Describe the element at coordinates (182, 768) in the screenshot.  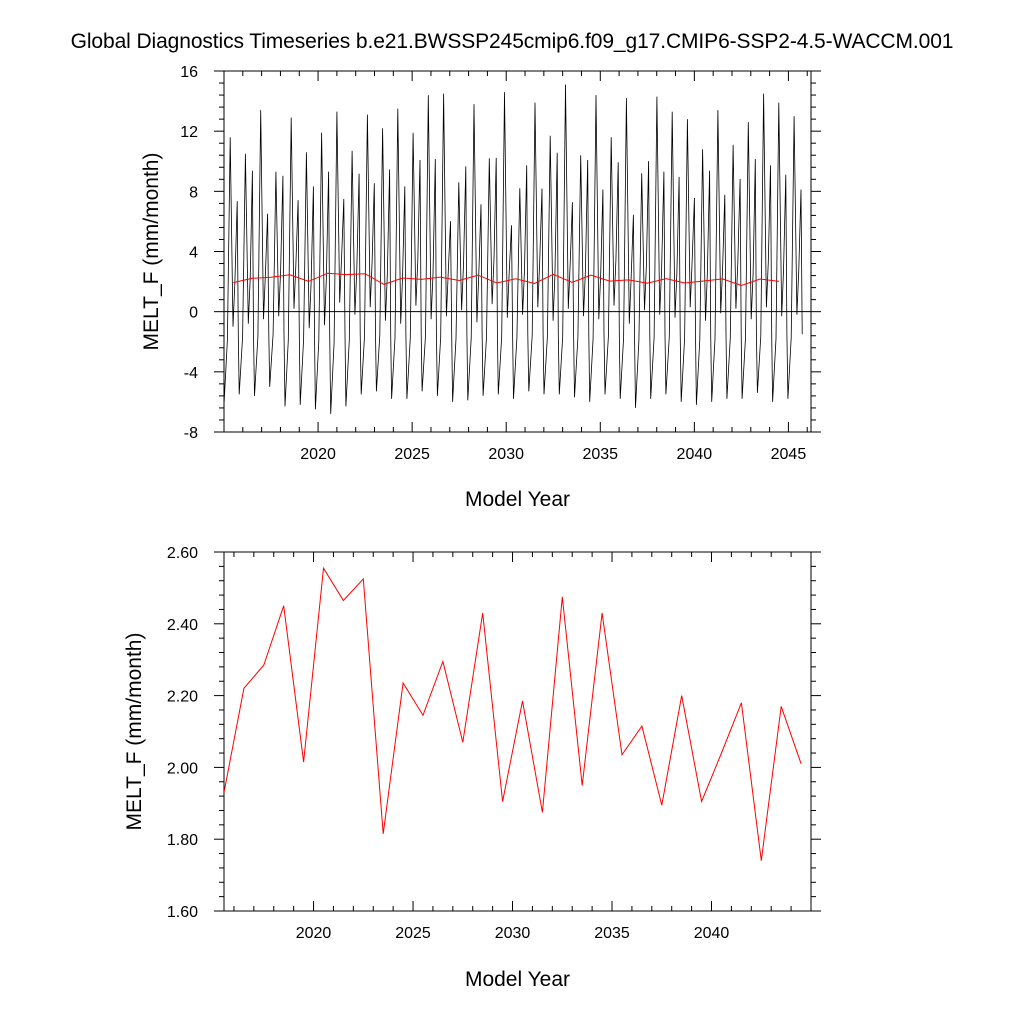
I see `y-tick-label: 2.00` at that location.